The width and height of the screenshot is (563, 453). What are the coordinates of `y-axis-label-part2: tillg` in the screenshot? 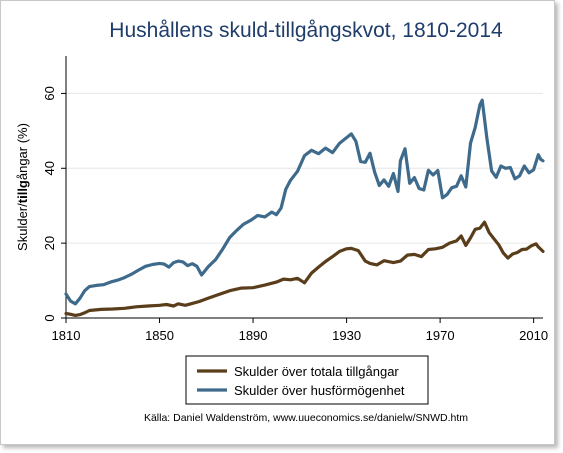 It's located at (22, 191).